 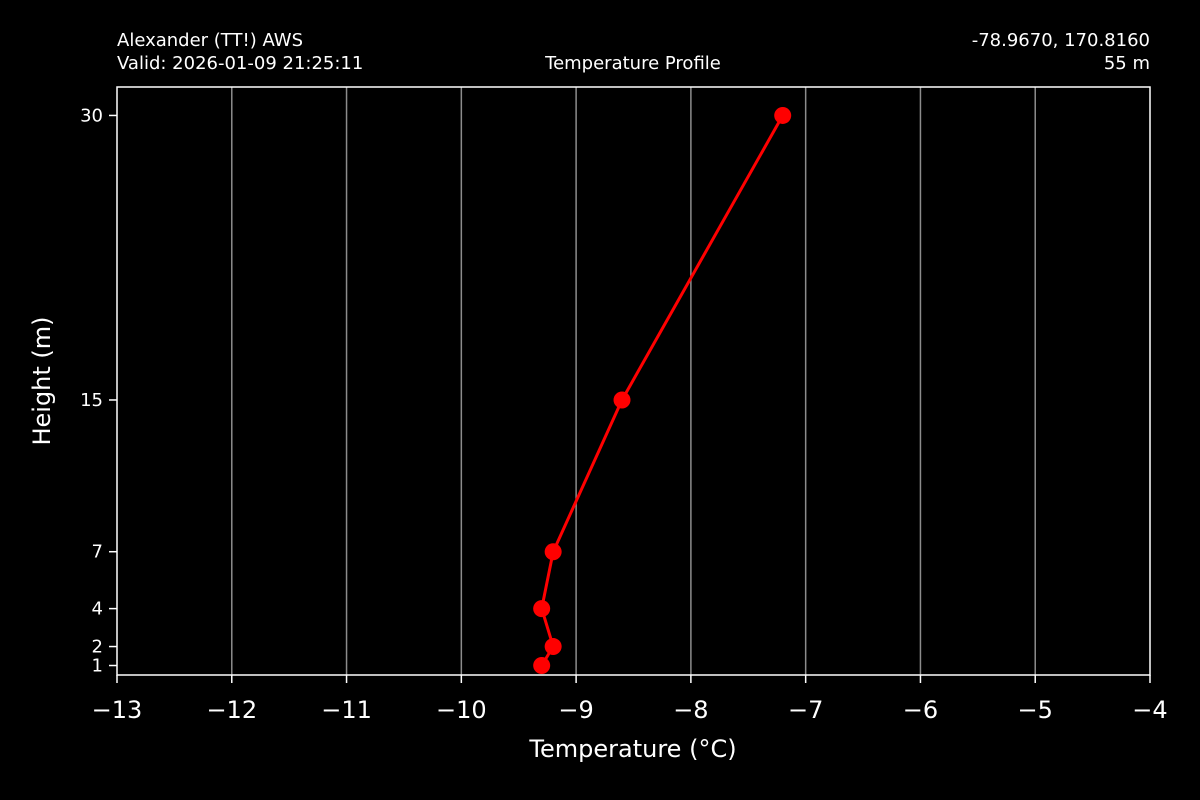 I want to click on y-tick-label: 7, so click(x=97, y=552).